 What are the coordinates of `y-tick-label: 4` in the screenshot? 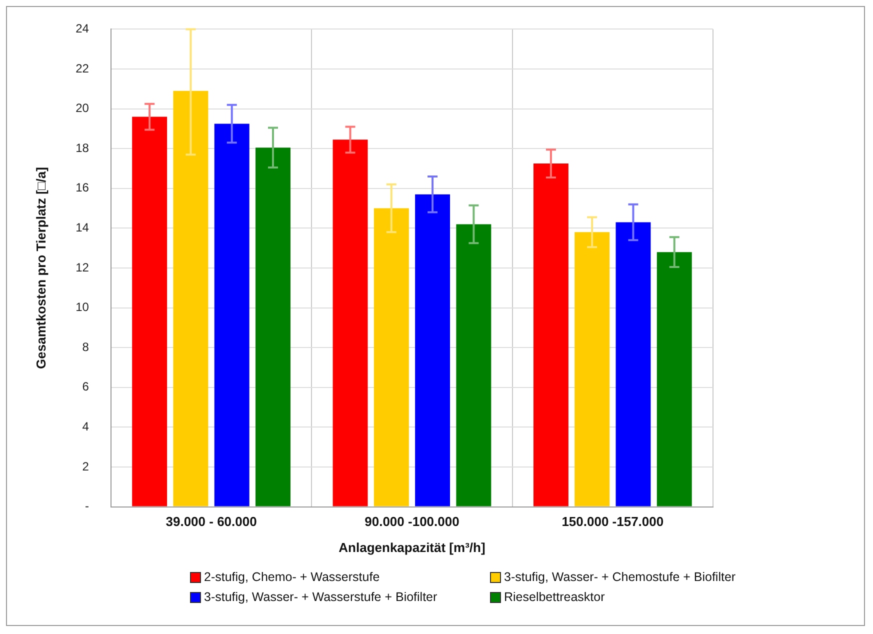 It's located at (86, 427).